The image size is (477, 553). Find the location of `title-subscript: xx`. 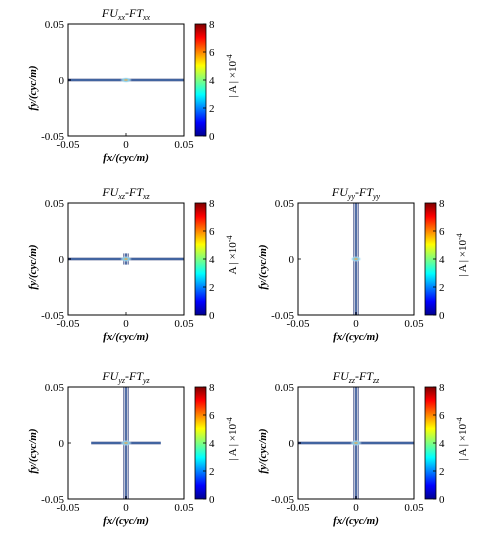

title-subscript: xx is located at coordinates (146, 17).